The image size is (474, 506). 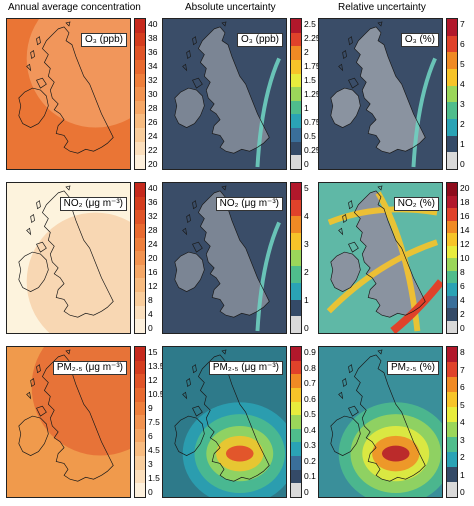 What do you see at coordinates (310, 367) in the screenshot?
I see `colorbar-tick-label: 0.8` at bounding box center [310, 367].